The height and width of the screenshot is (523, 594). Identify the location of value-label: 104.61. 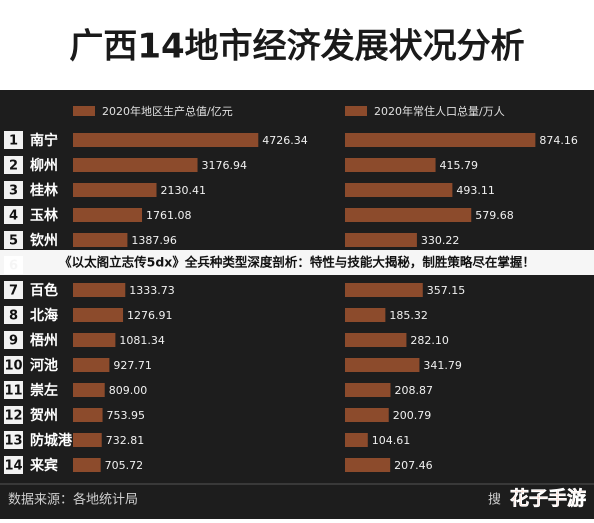
(391, 440).